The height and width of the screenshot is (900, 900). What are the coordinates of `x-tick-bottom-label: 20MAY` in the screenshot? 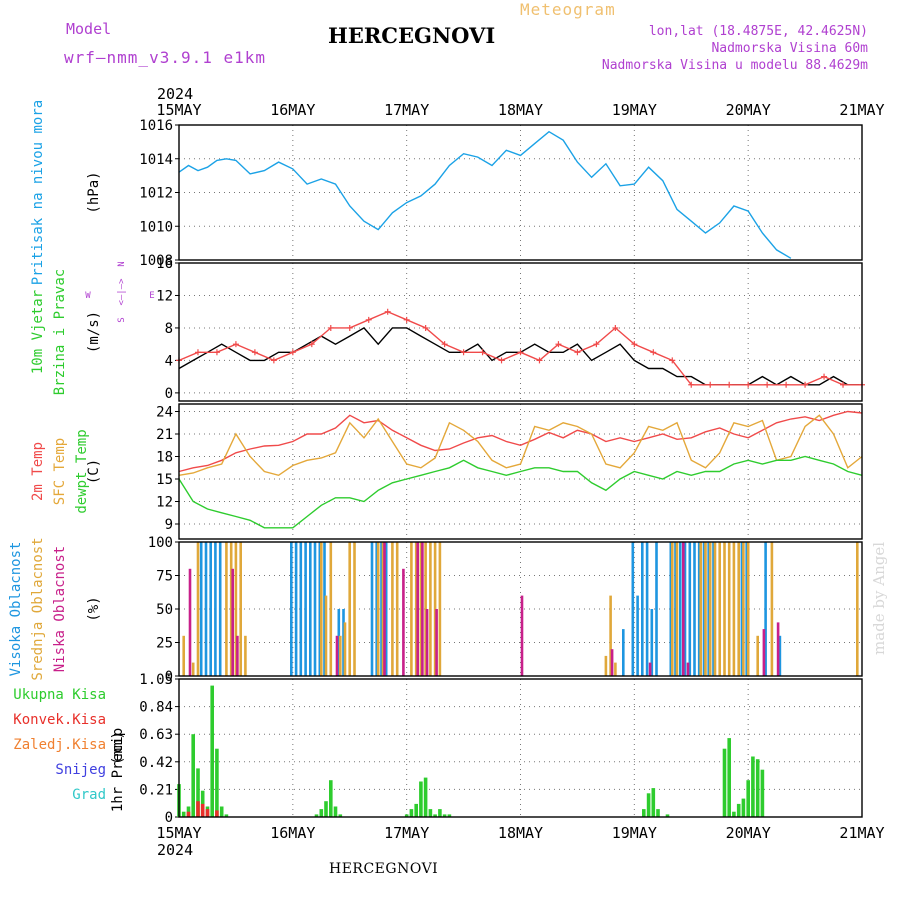 It's located at (748, 833).